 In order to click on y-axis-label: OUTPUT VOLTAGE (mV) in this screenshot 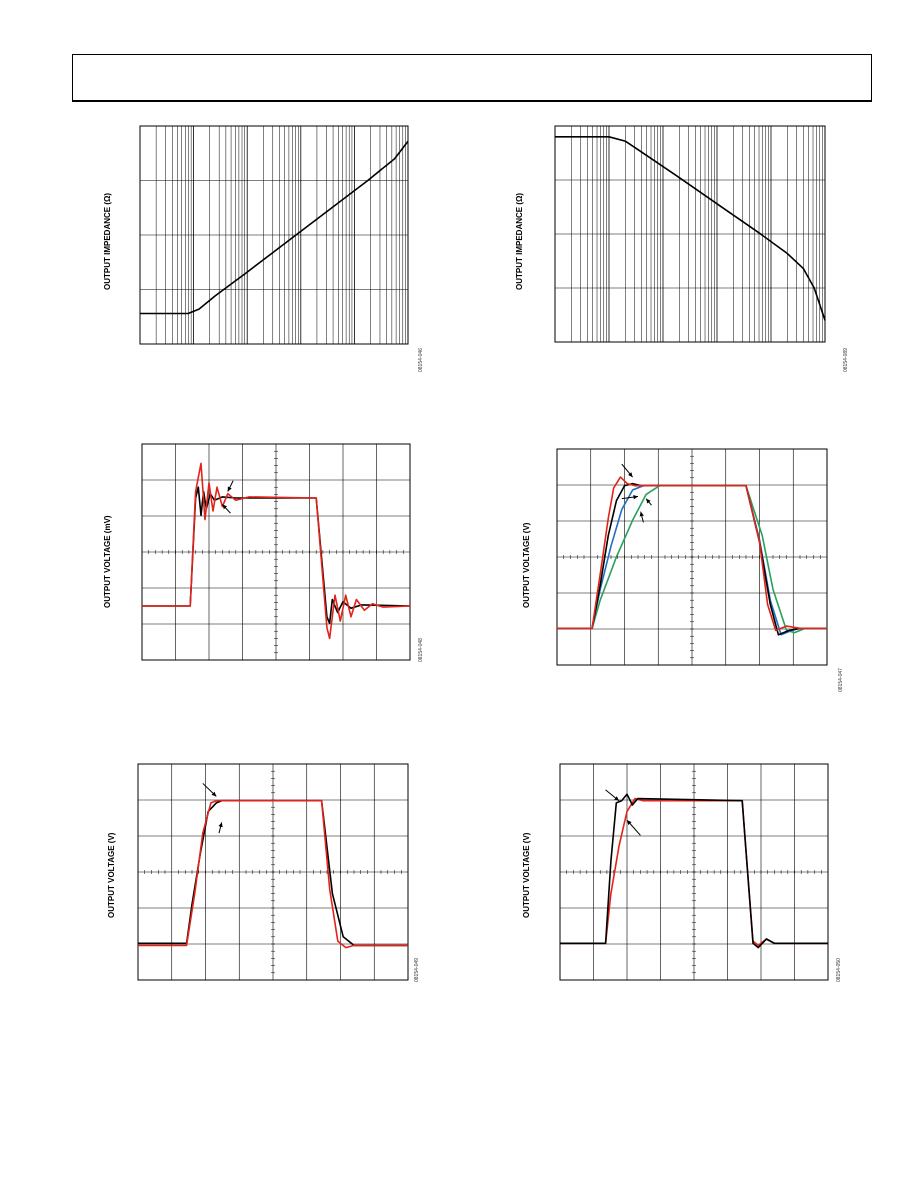, I will do `click(107, 561)`.